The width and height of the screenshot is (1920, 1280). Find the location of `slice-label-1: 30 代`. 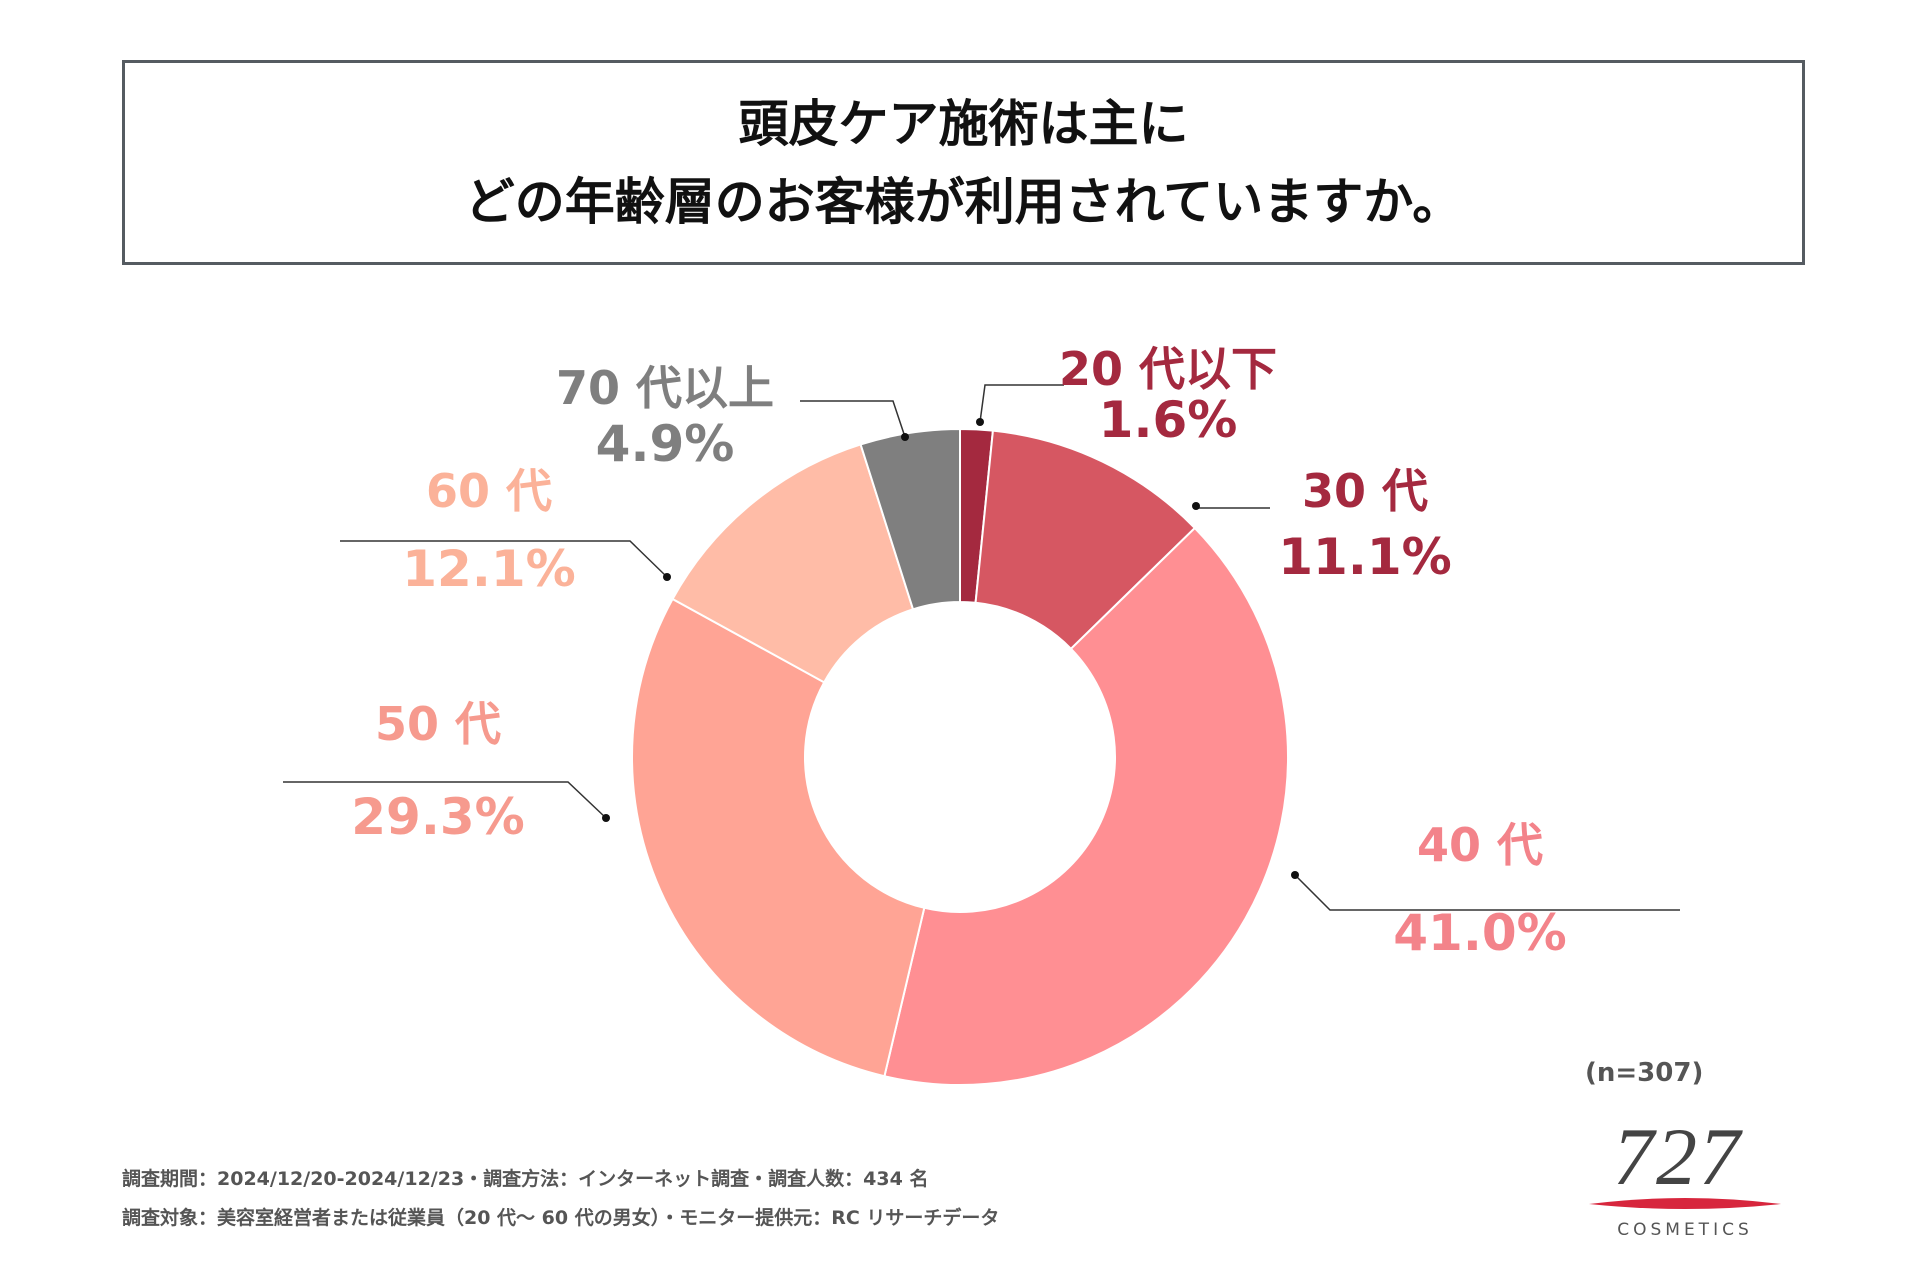

slice-label-1: 30 代 is located at coordinates (1365, 491).